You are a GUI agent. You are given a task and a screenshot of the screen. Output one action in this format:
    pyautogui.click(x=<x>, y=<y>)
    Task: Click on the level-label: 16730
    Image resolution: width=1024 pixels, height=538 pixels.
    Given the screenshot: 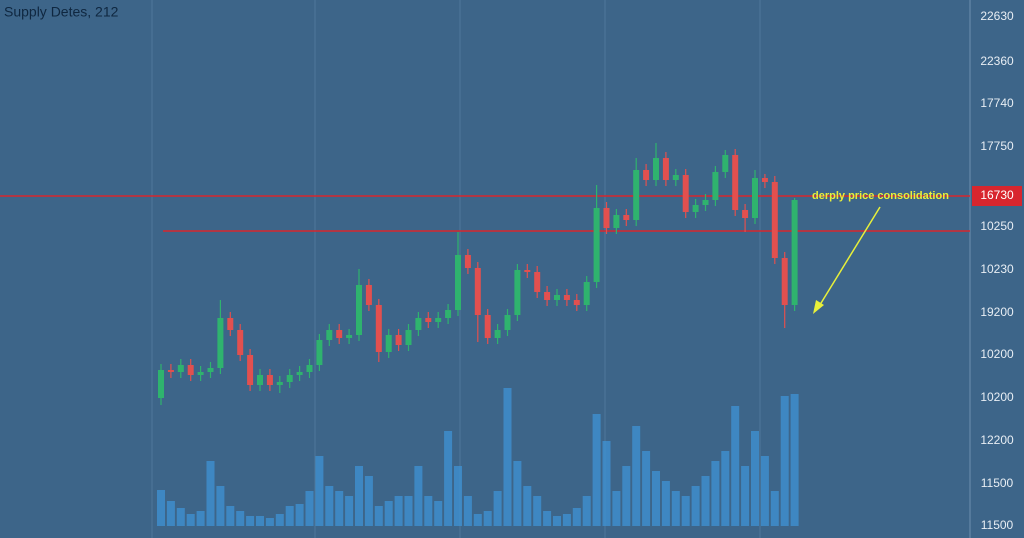 What is the action you would take?
    pyautogui.click(x=997, y=195)
    